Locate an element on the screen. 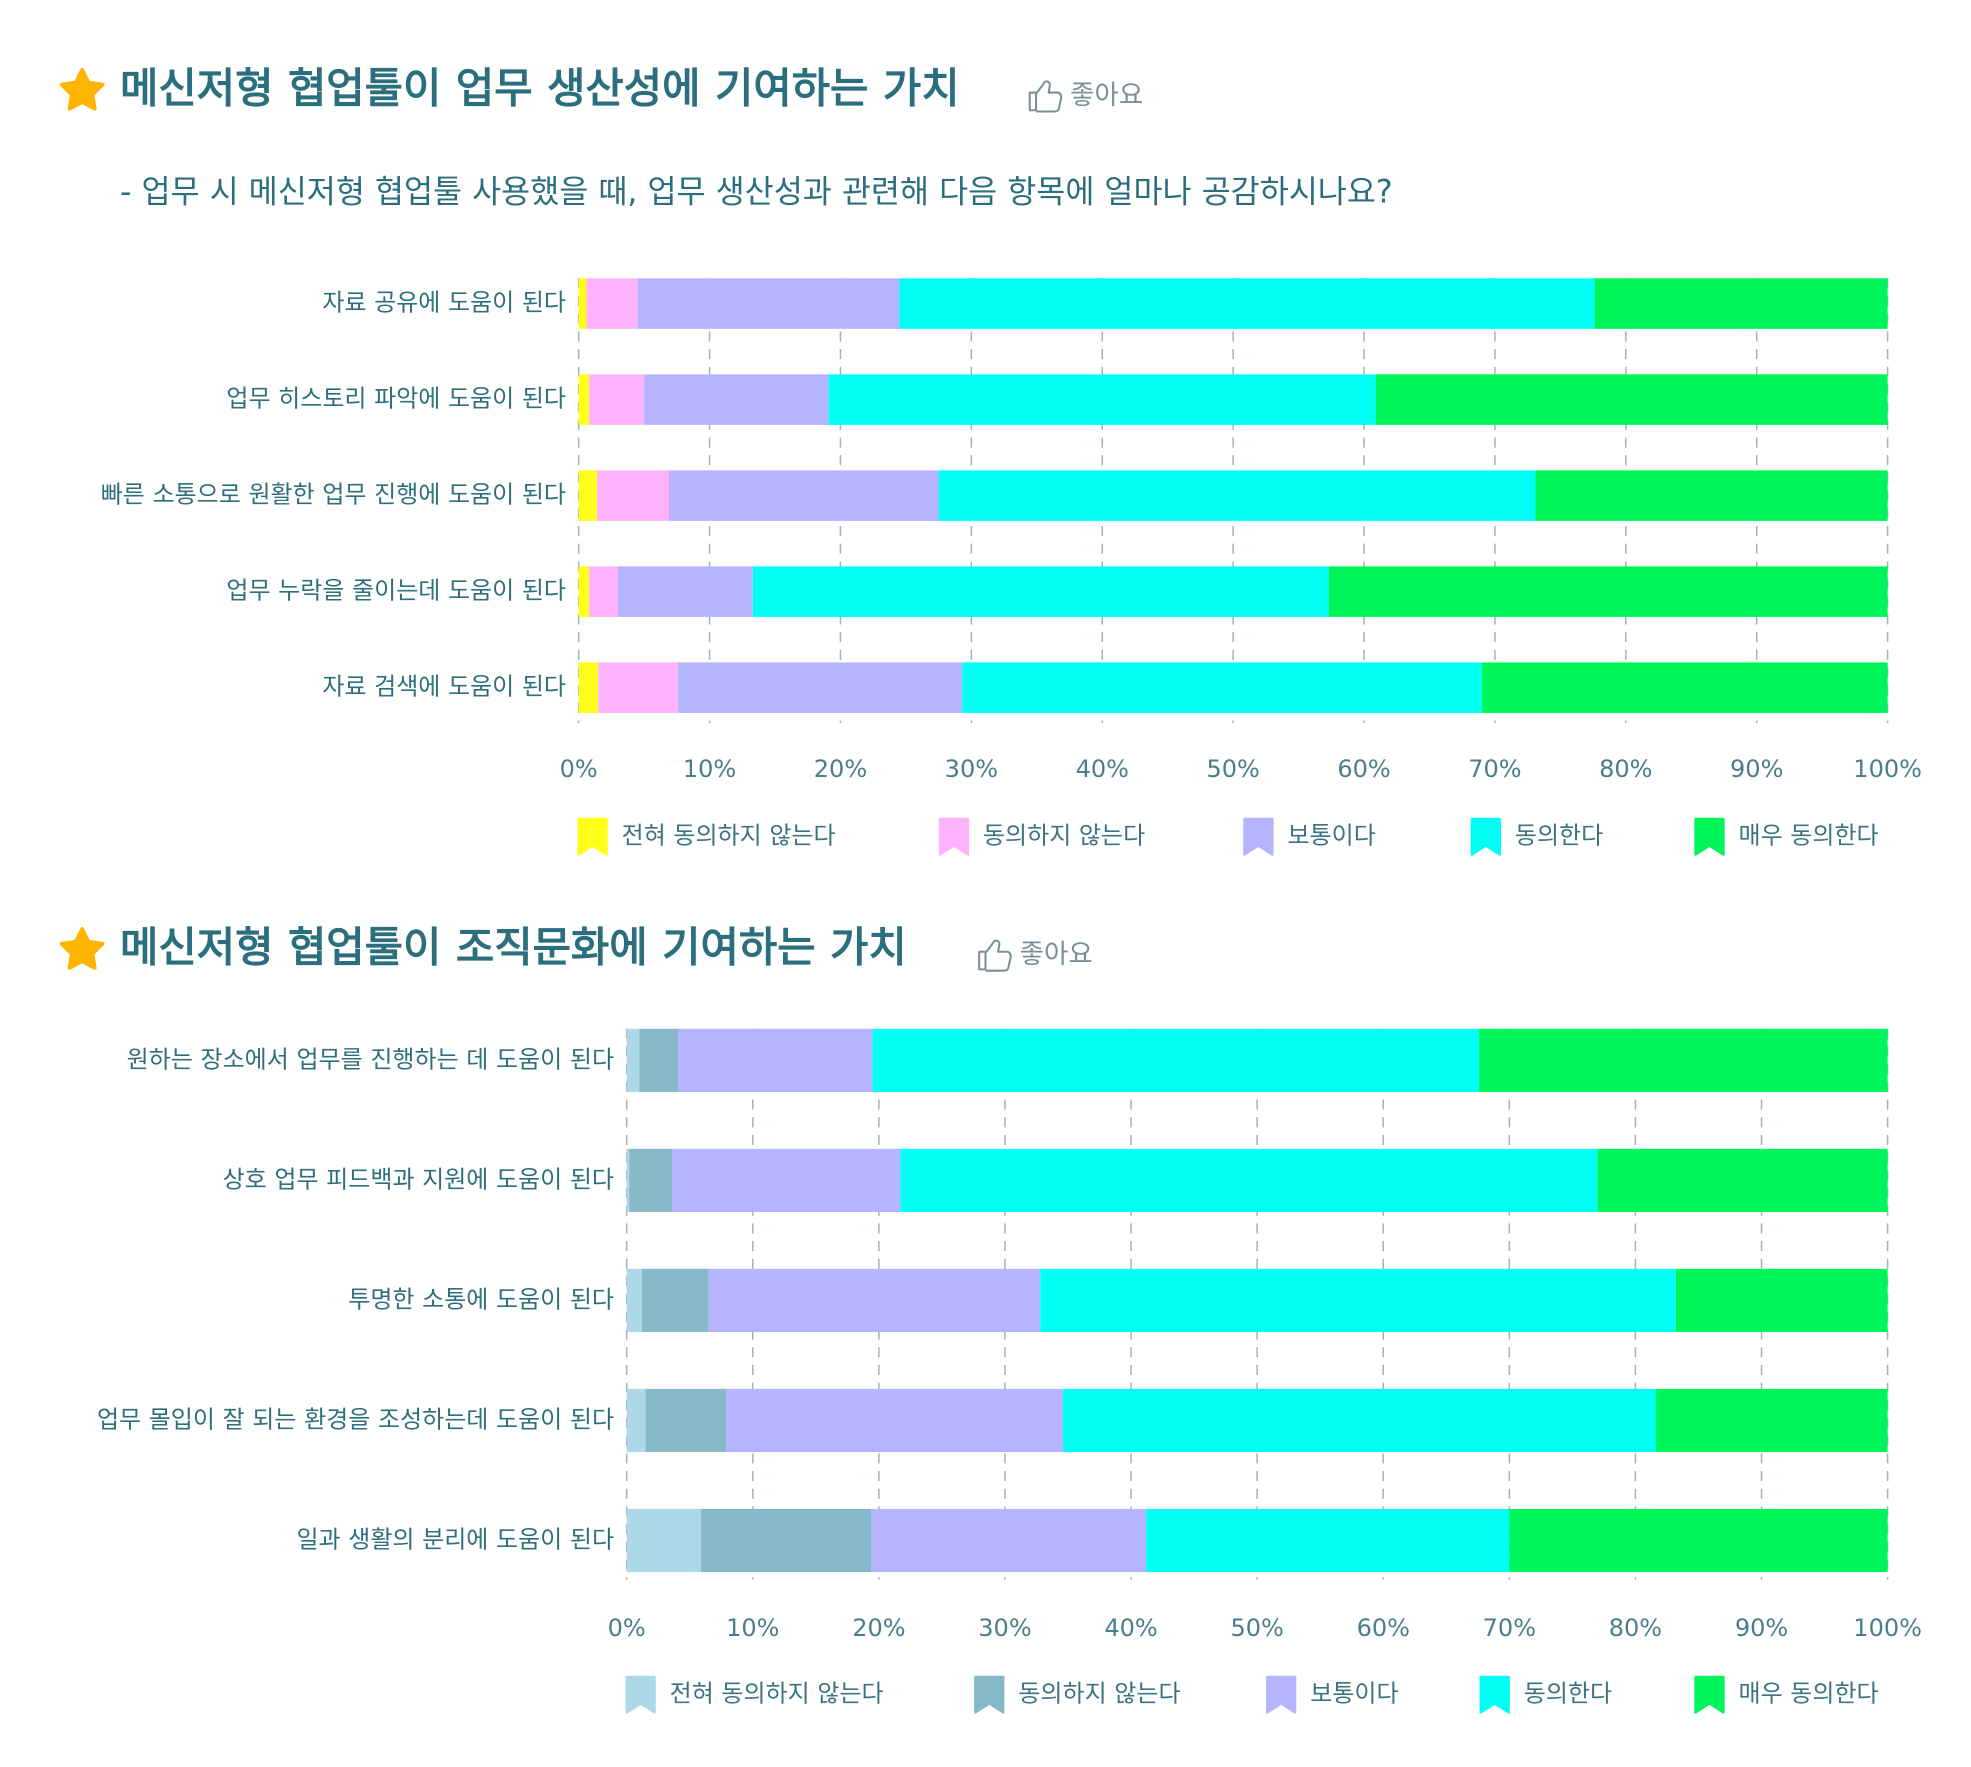 The width and height of the screenshot is (1971, 1767). category-label: 일과 생활의 분리에 도움이 된다 is located at coordinates (455, 1540).